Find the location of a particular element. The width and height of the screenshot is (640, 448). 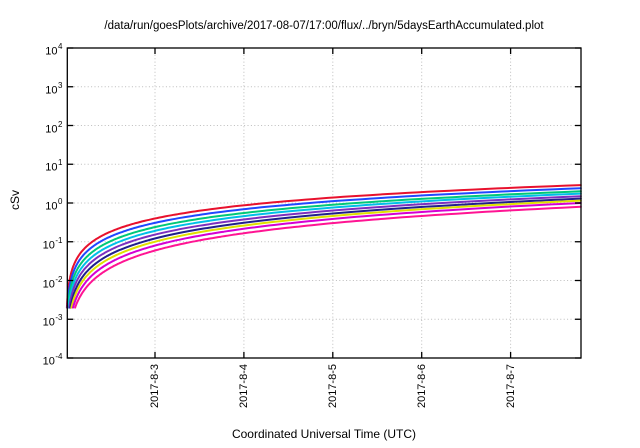

y-tick-label-10e-2: 10⁻² is located at coordinates (52, 282).